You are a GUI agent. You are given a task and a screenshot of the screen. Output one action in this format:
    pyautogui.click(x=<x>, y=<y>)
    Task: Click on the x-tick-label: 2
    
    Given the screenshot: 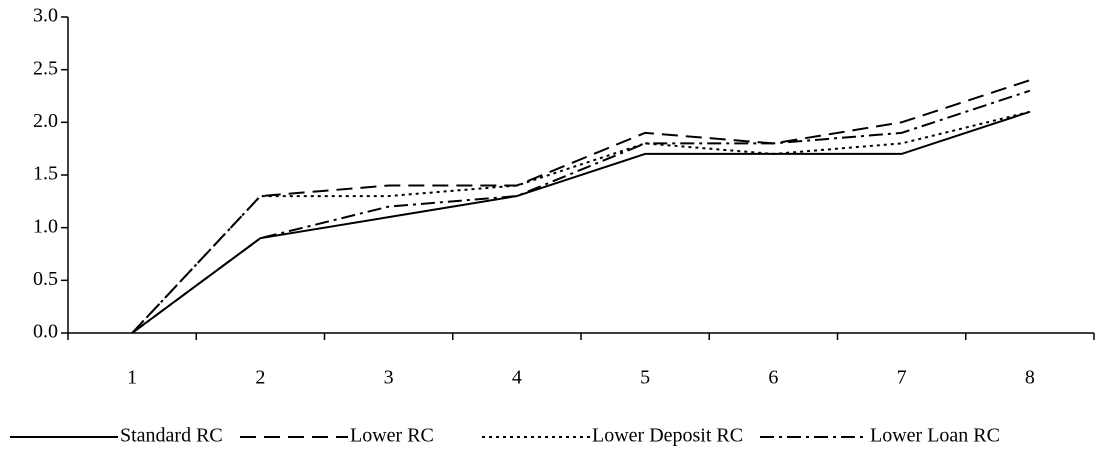 What is the action you would take?
    pyautogui.click(x=260, y=378)
    